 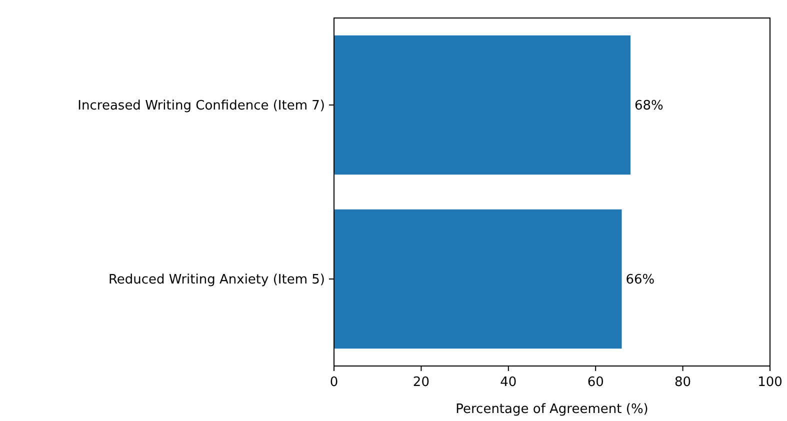 What do you see at coordinates (508, 382) in the screenshot?
I see `x-tick-label: 40` at bounding box center [508, 382].